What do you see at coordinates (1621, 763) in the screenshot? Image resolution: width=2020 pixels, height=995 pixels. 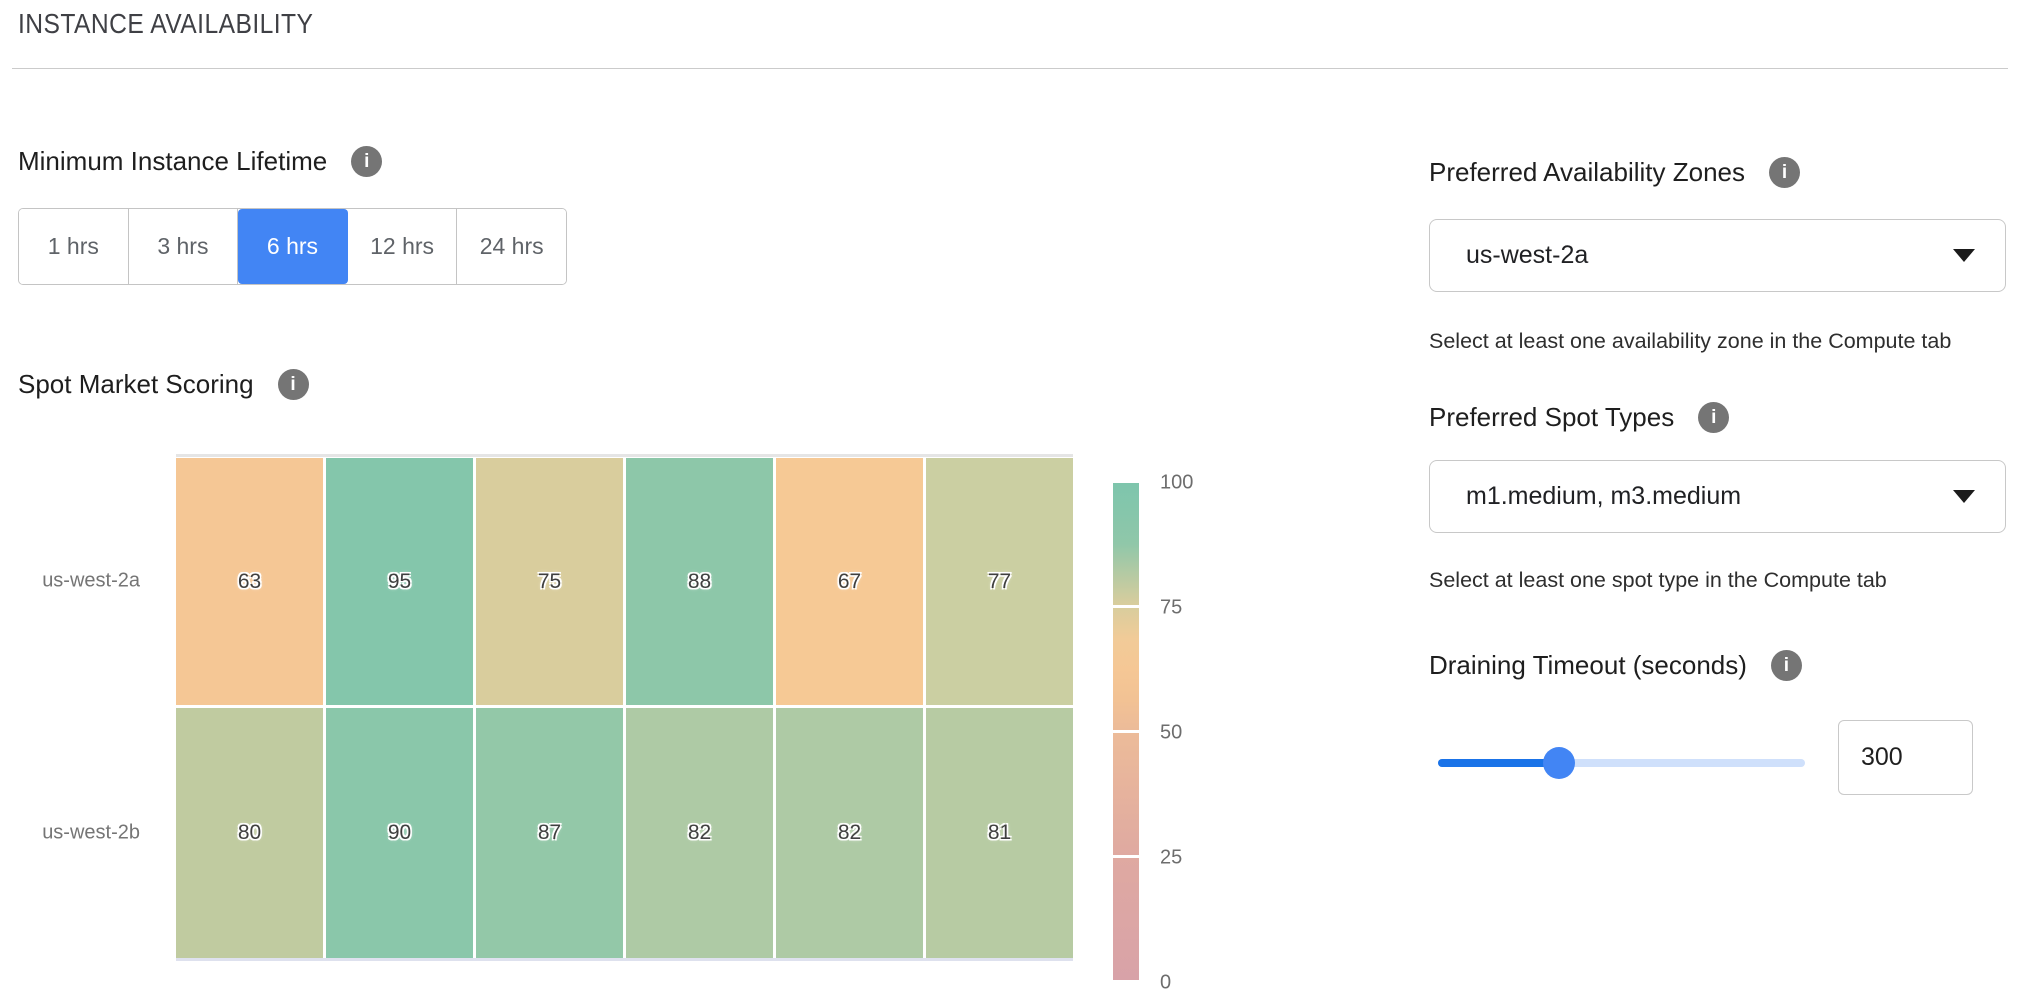 I see `draining-timeout-slider` at bounding box center [1621, 763].